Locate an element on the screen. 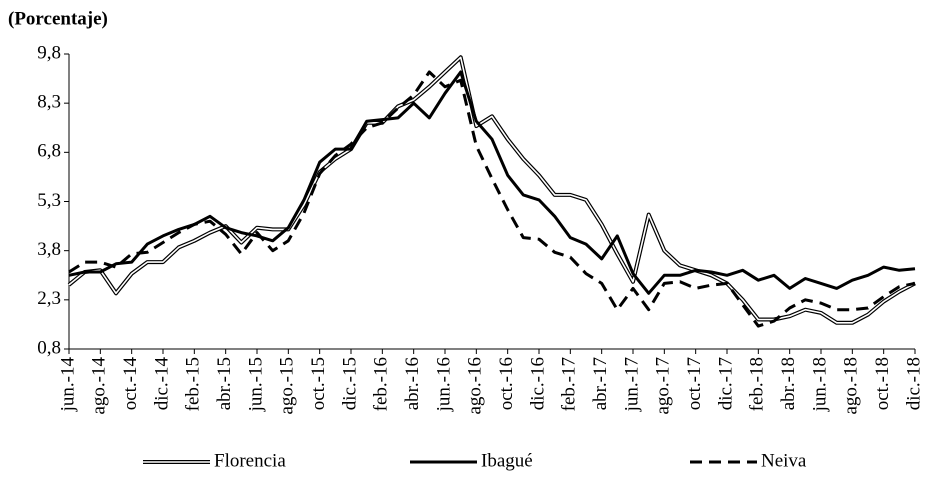 The image size is (933, 478). x-tick-label: jun.-14 is located at coordinates (67, 385).